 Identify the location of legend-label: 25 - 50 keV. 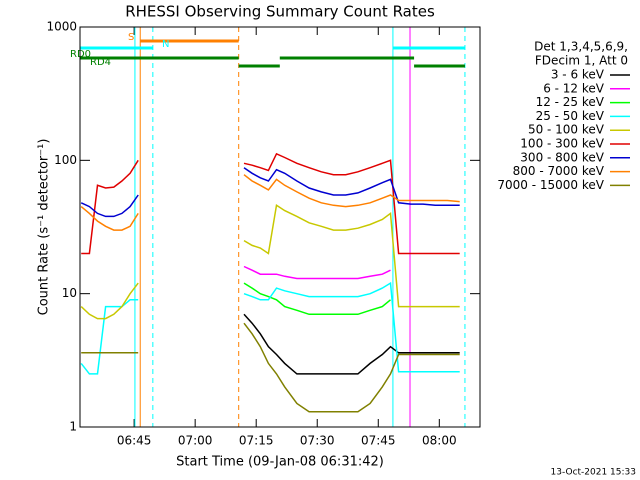
(570, 116).